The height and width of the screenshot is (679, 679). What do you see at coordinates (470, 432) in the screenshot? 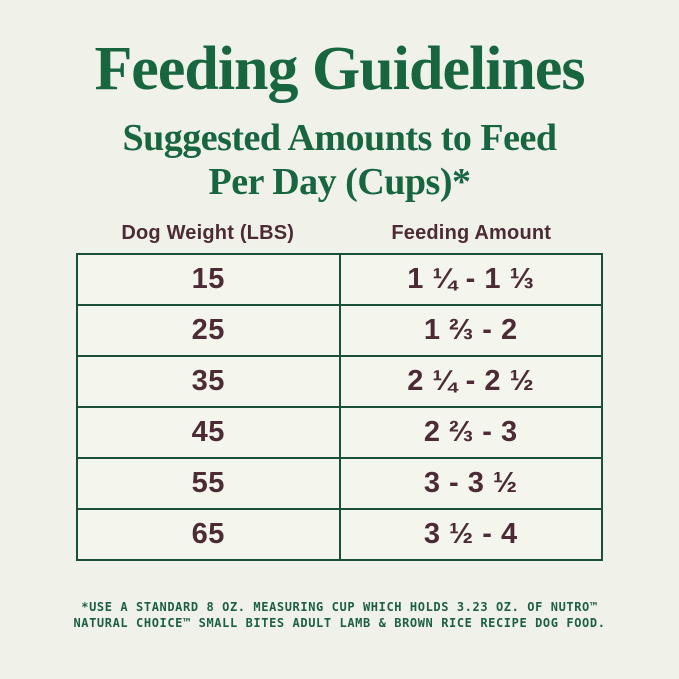
I see `feeding-amount-value: 2 ⅔ - 3` at bounding box center [470, 432].